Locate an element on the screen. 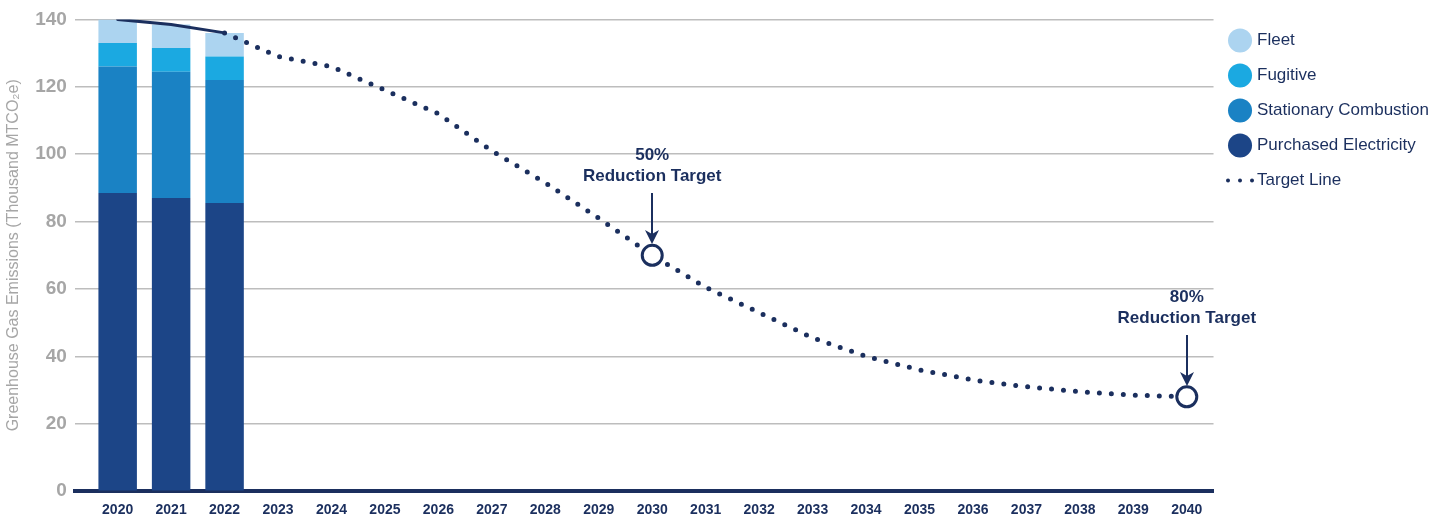 Image resolution: width=1445 pixels, height=522 pixels. x-tick-label: 2036 is located at coordinates (973, 509).